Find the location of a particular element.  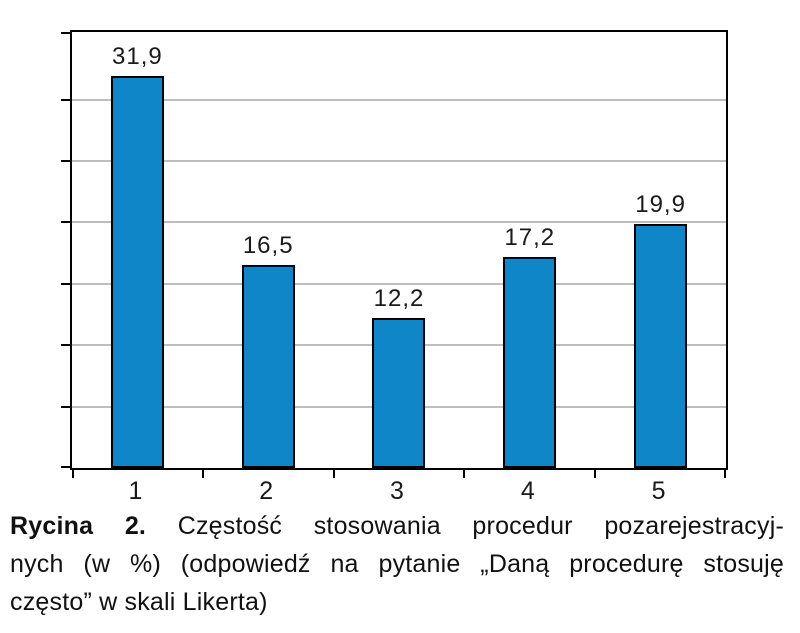

bar-slot: 16,5 is located at coordinates (268, 250).